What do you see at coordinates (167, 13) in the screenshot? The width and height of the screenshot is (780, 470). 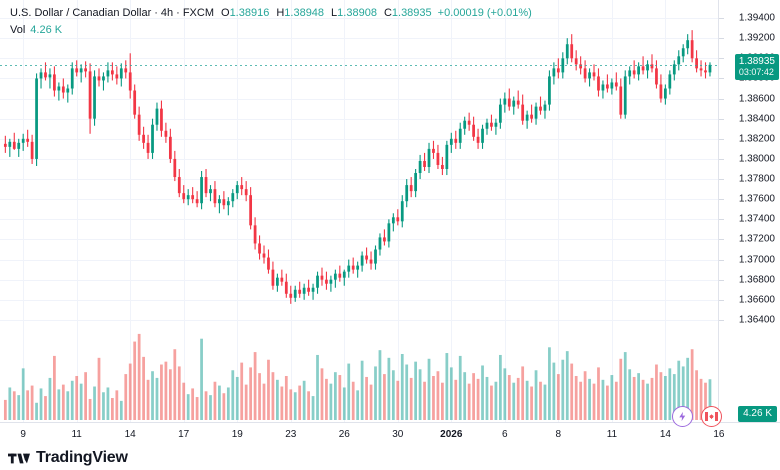 I see `interval-label: 4h` at bounding box center [167, 13].